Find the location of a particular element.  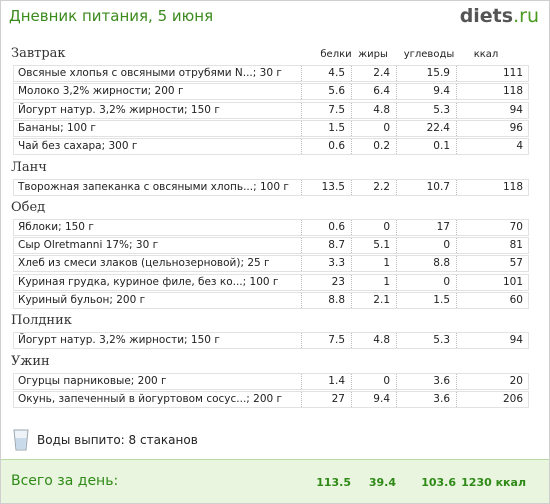

logo-name: diets is located at coordinates (486, 16).